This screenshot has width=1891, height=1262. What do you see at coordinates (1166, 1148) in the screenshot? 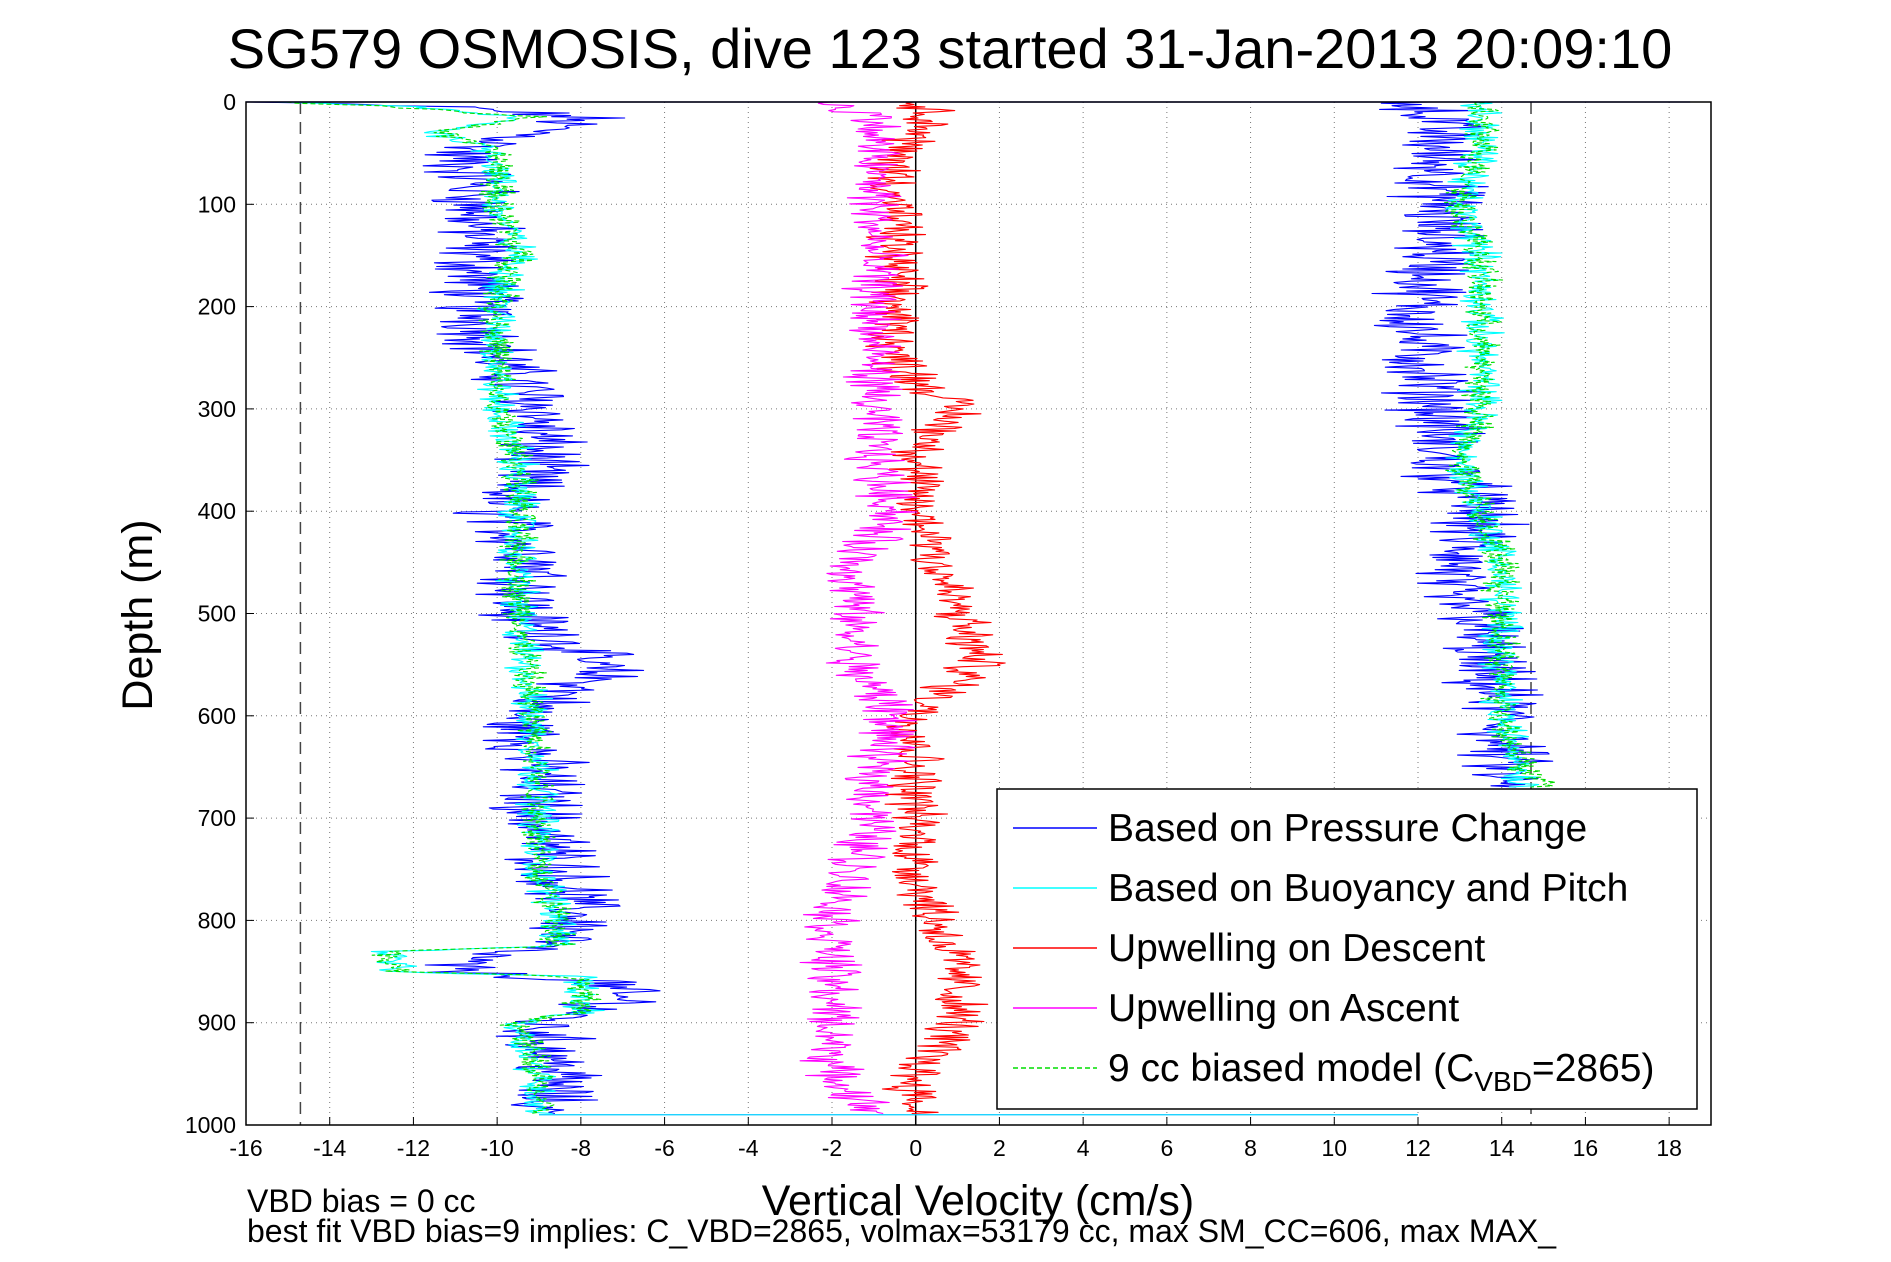
I see `x-tick-label: 6` at bounding box center [1166, 1148].